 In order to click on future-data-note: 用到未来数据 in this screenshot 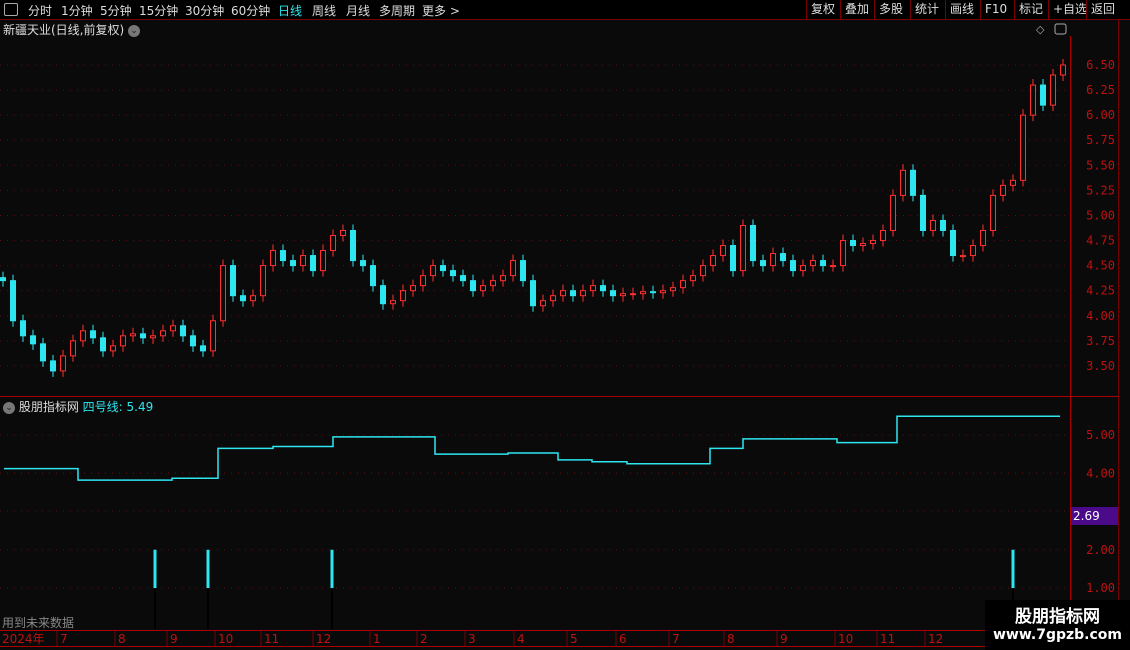, I will do `click(38, 623)`.